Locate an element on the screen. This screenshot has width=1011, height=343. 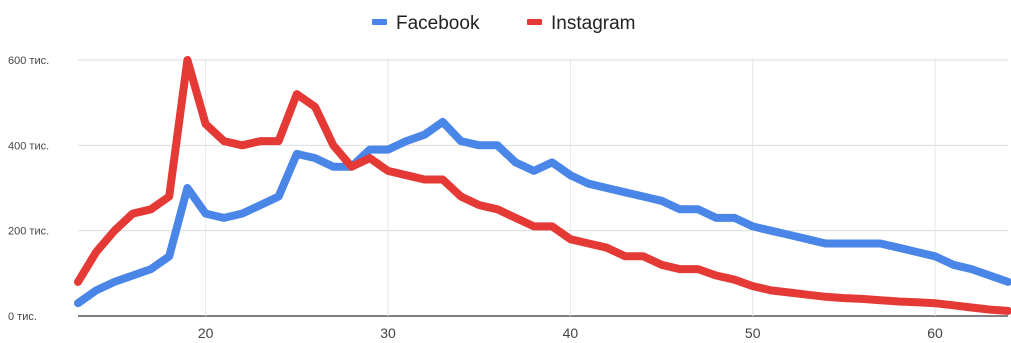
x-tick-label: 30 is located at coordinates (388, 333).